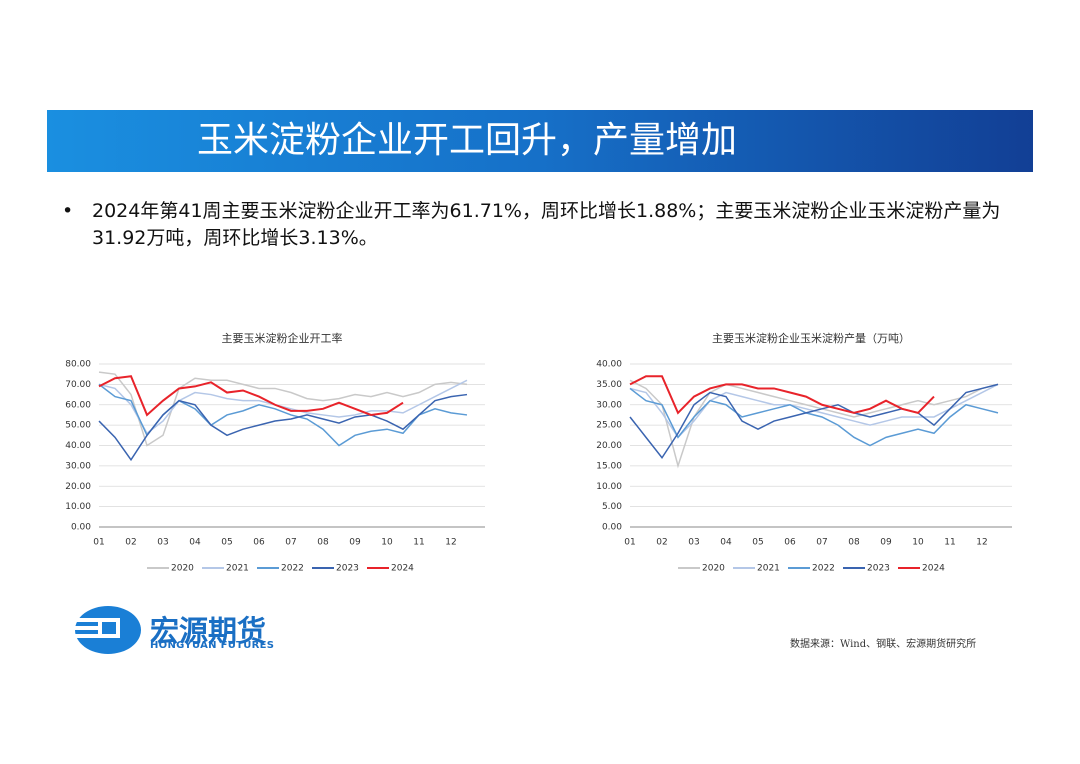 This screenshot has width=1080, height=764. I want to click on y-tick-label: 35.00, so click(609, 385).